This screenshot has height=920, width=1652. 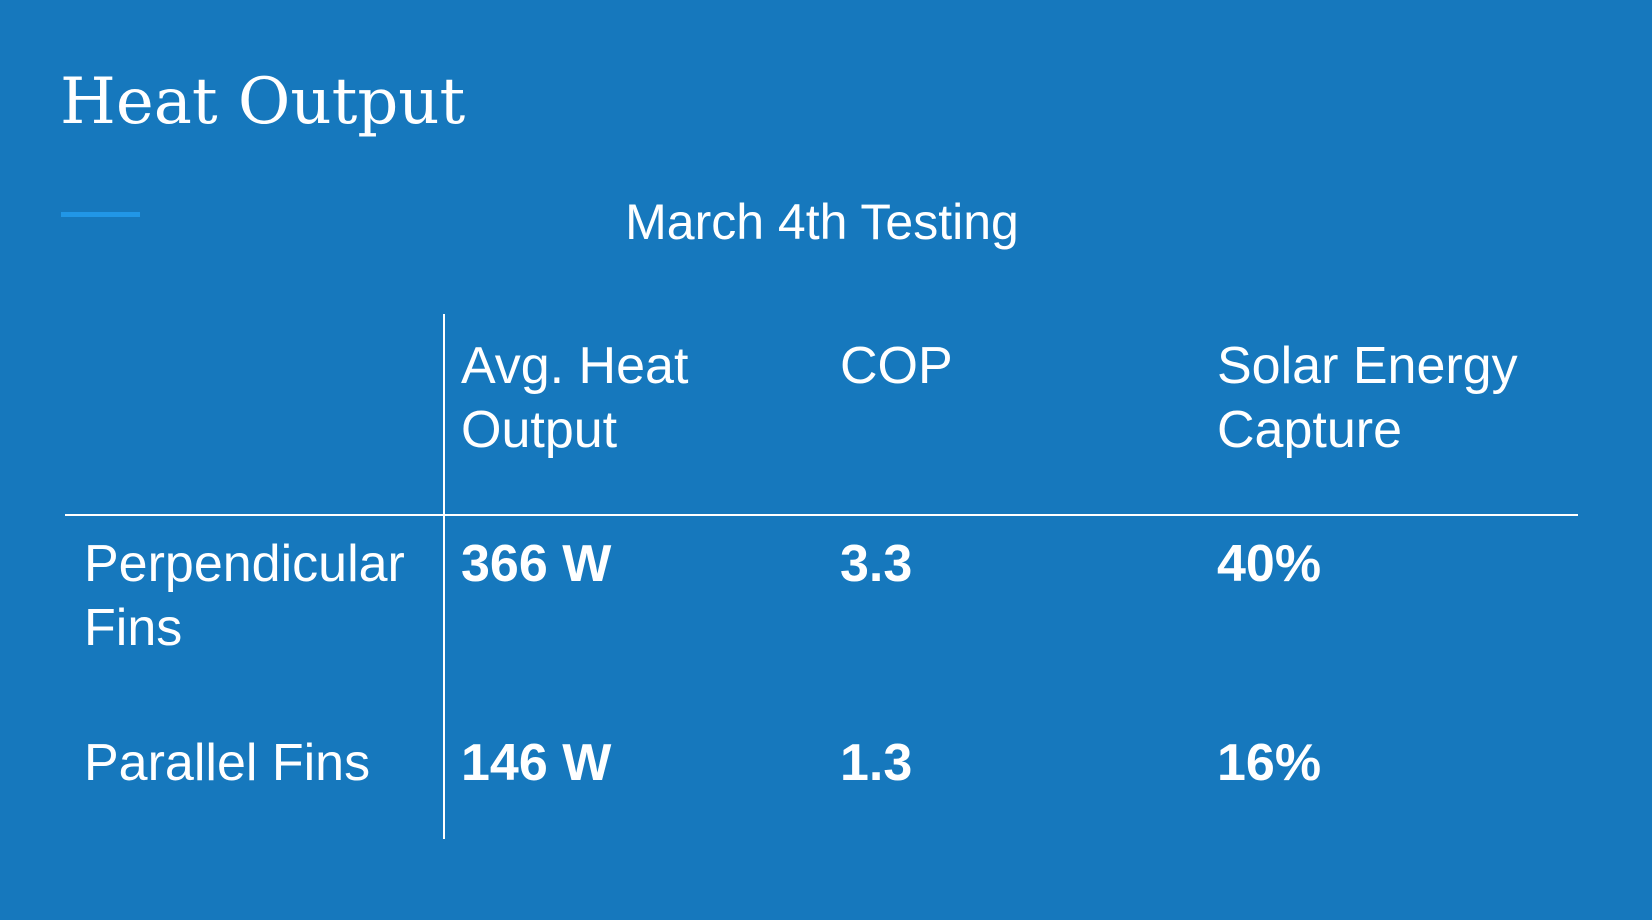 What do you see at coordinates (822, 222) in the screenshot?
I see `subtitle: March 4th Testing` at bounding box center [822, 222].